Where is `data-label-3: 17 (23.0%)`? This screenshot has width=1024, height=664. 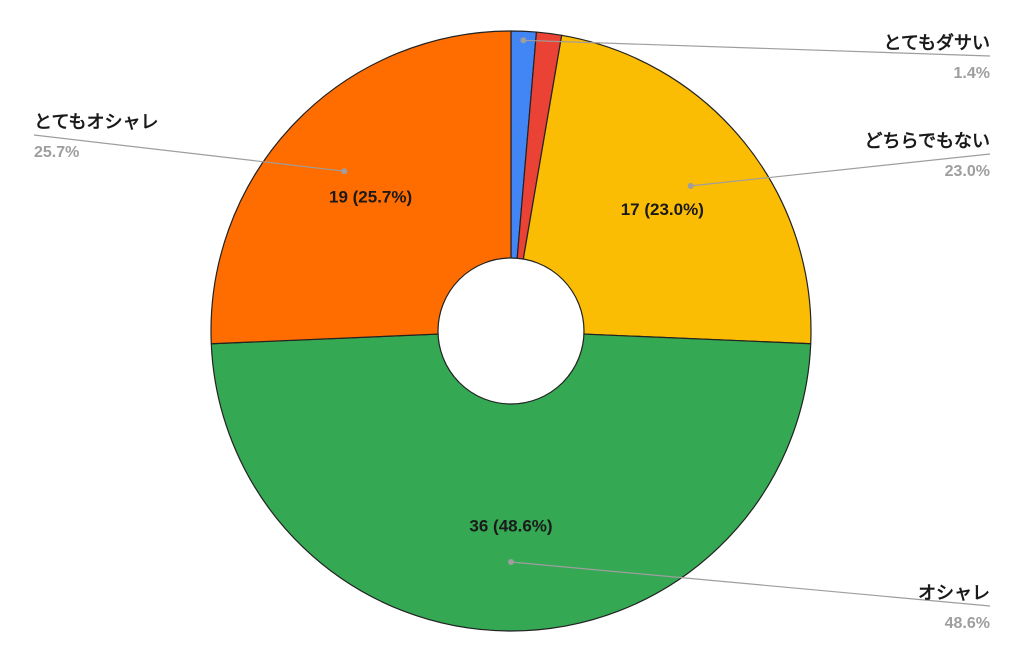
data-label-3: 17 (23.0%) is located at coordinates (662, 209).